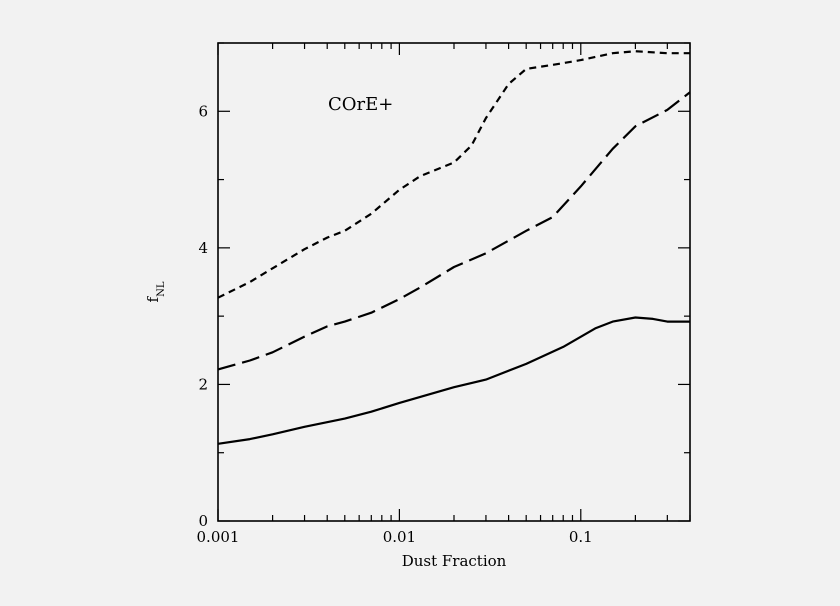  What do you see at coordinates (203, 111) in the screenshot?
I see `y-tick-label: 6` at bounding box center [203, 111].